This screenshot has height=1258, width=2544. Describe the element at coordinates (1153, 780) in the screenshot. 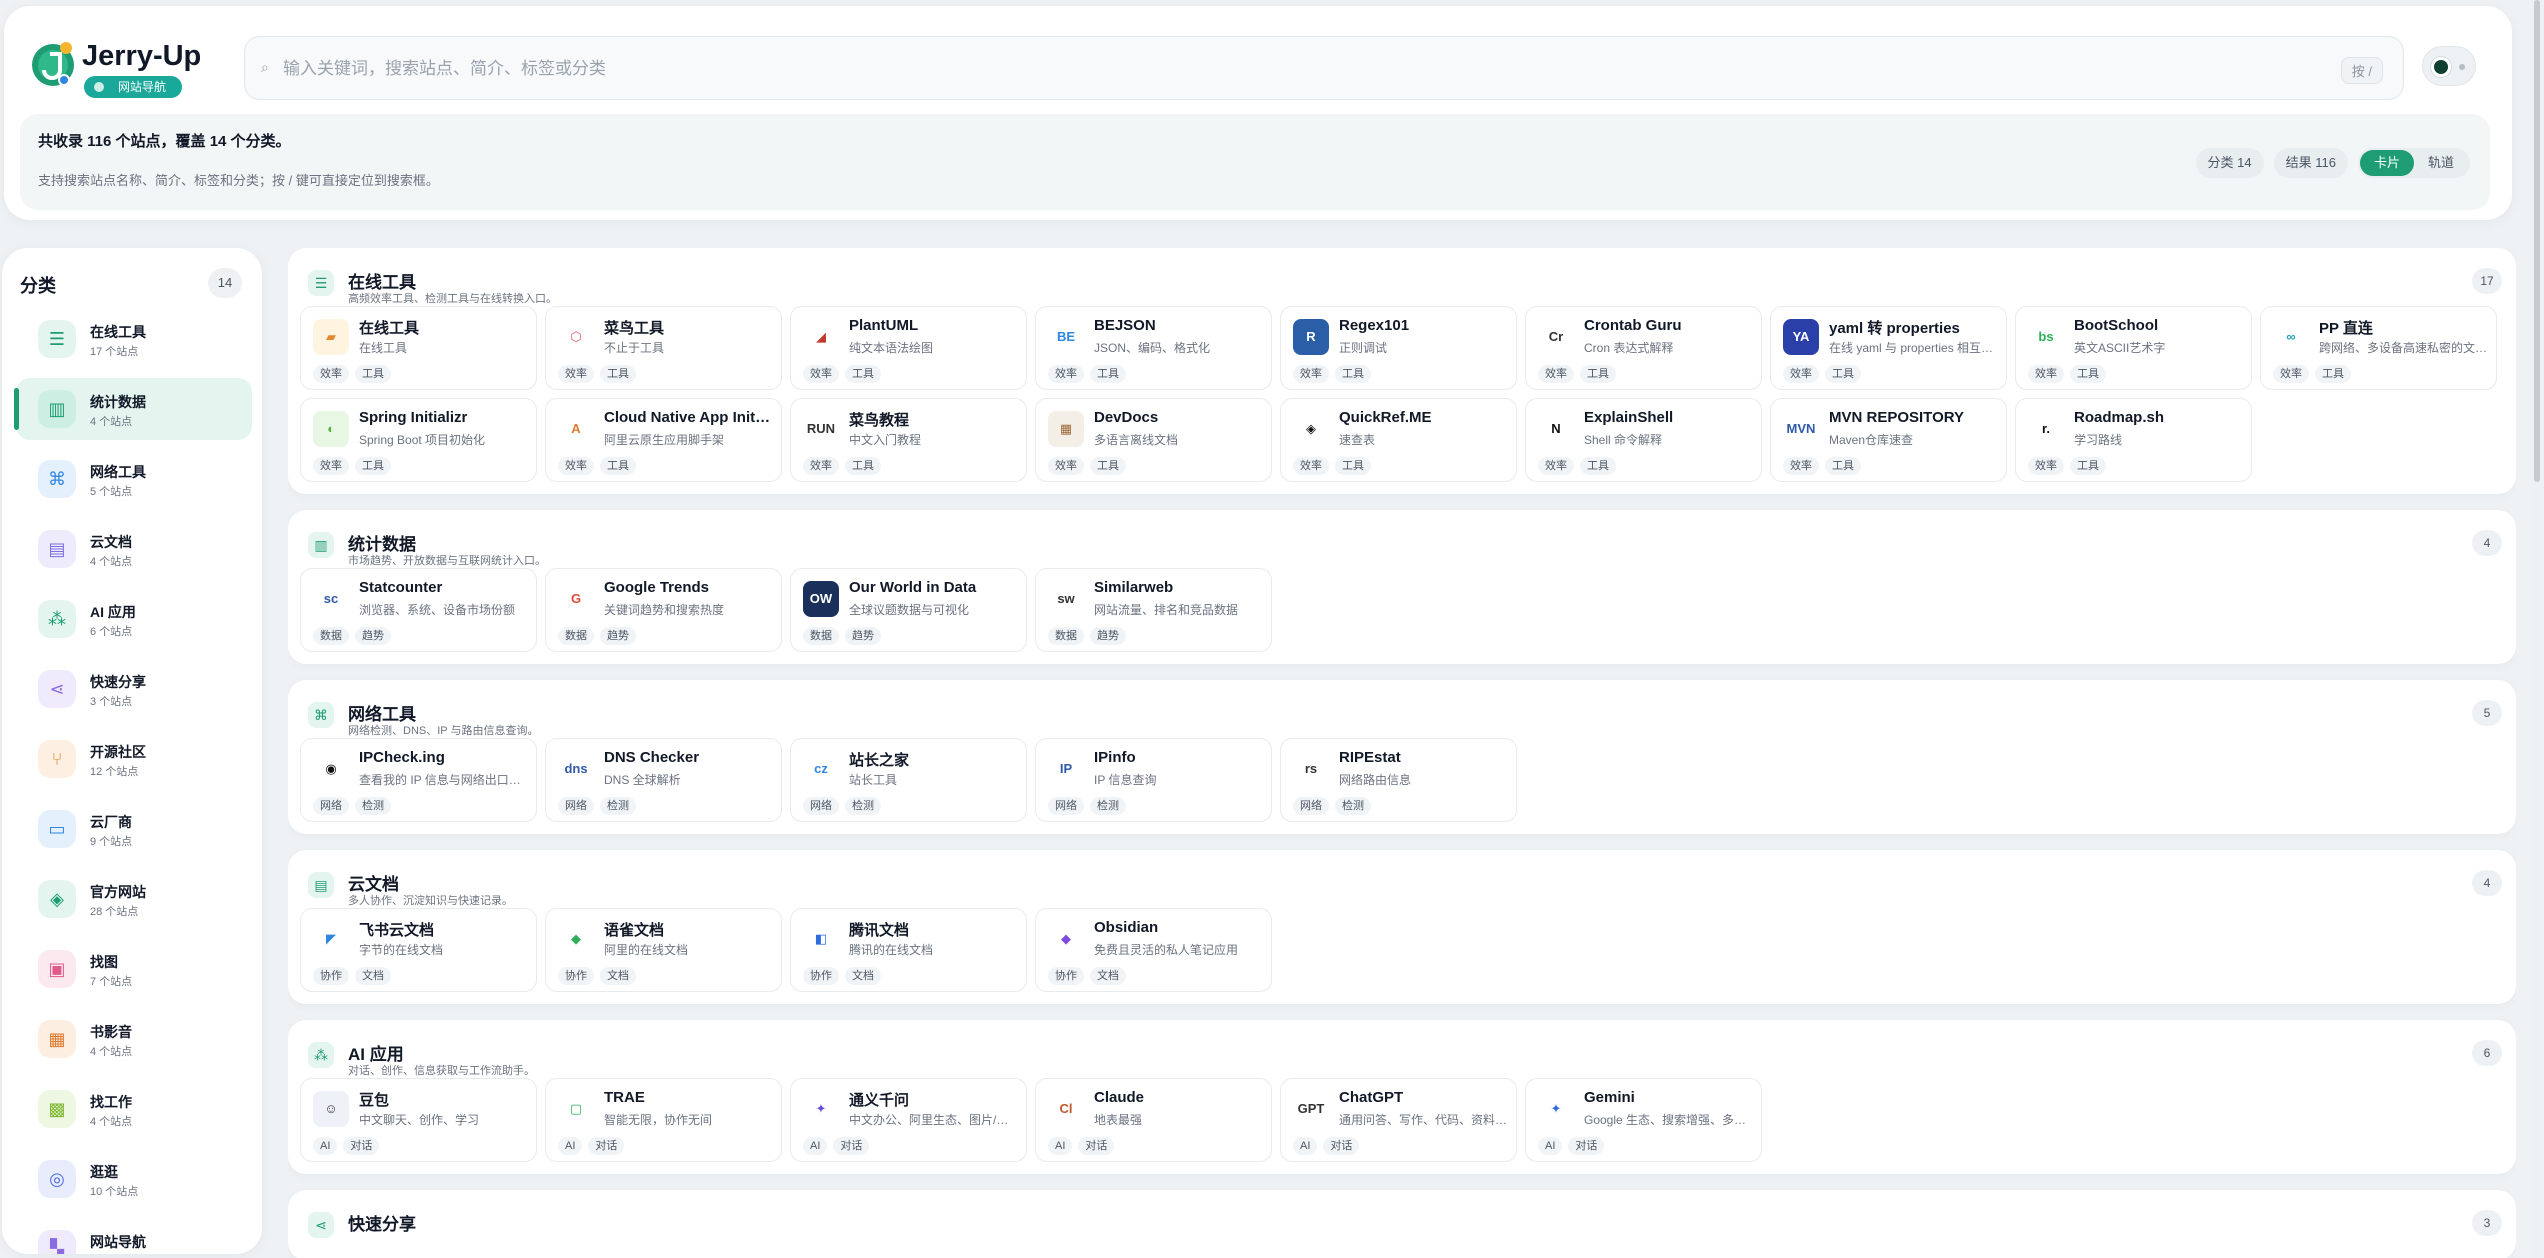

I see `site-card: IP IPinfo IP 信息查询 网络 检测` at that location.